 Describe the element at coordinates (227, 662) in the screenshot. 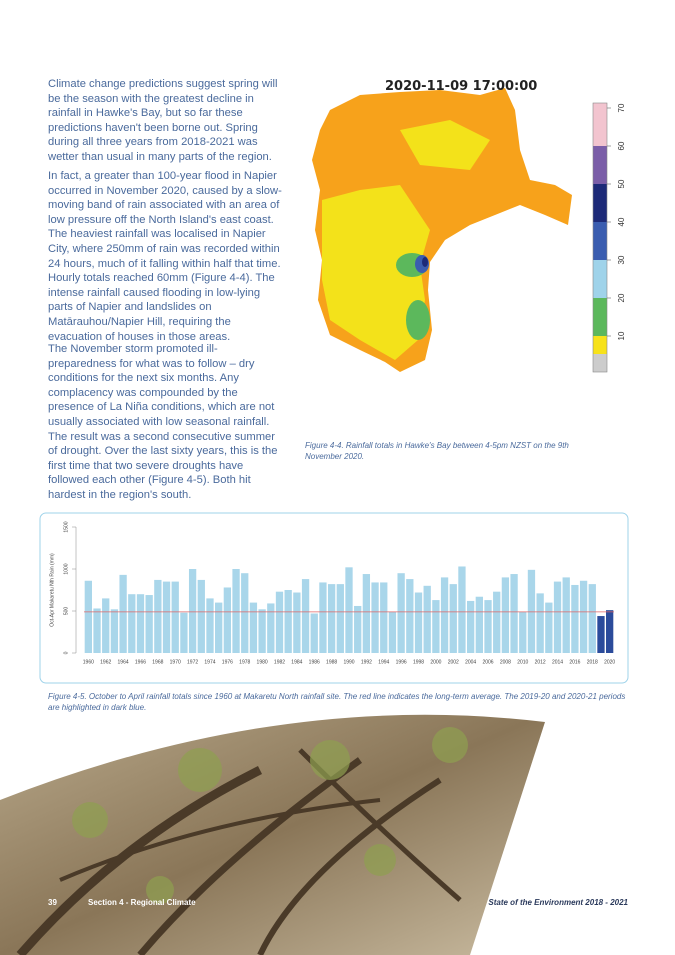

I see `x-tick-label: 1976` at that location.